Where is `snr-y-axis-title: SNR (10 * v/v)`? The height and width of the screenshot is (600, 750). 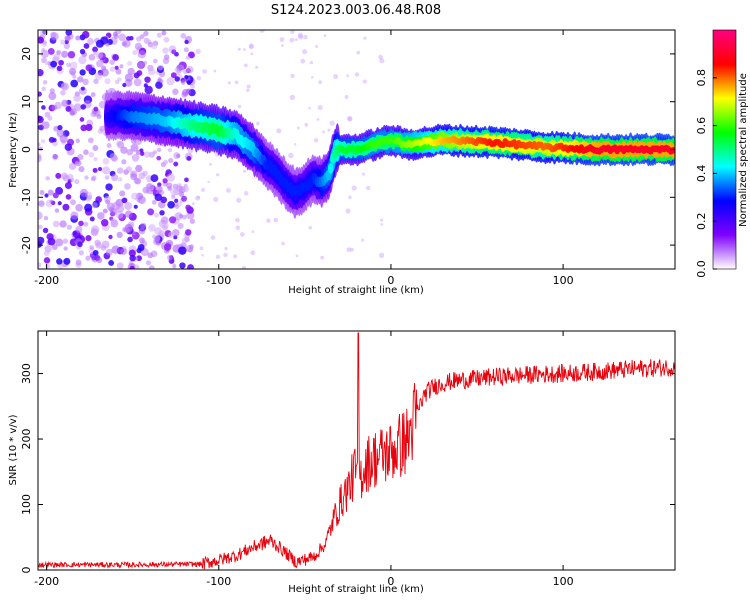
snr-y-axis-title: SNR (10 * v/v) is located at coordinates (13, 449).